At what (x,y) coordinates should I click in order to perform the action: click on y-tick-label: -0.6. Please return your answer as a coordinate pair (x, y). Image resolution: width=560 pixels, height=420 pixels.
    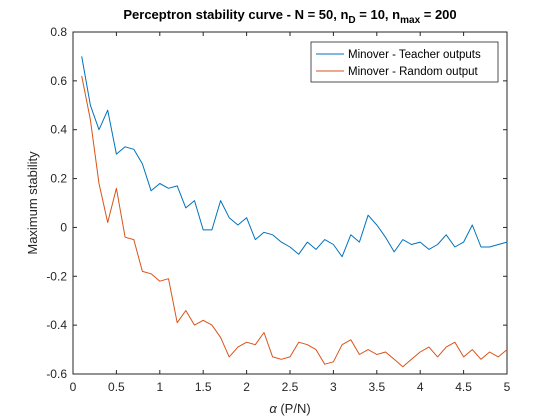
    Looking at the image, I should click on (56, 374).